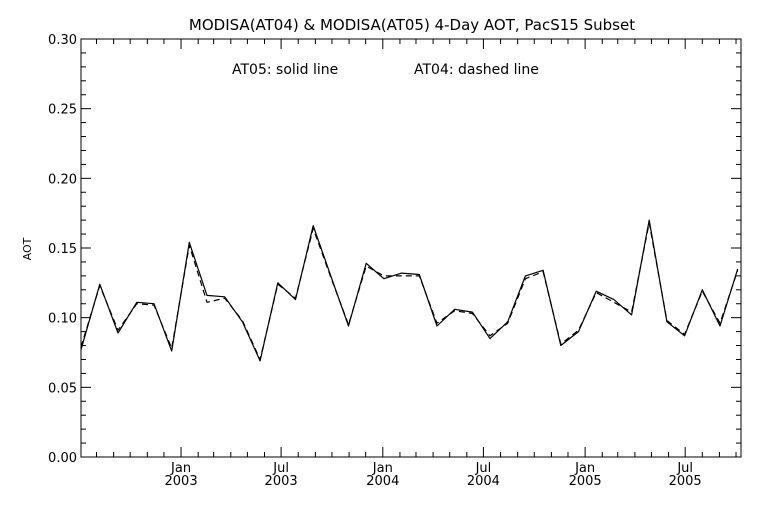 The height and width of the screenshot is (512, 768). Describe the element at coordinates (476, 70) in the screenshot. I see `dashed-line-note: AT04: dashed line` at that location.